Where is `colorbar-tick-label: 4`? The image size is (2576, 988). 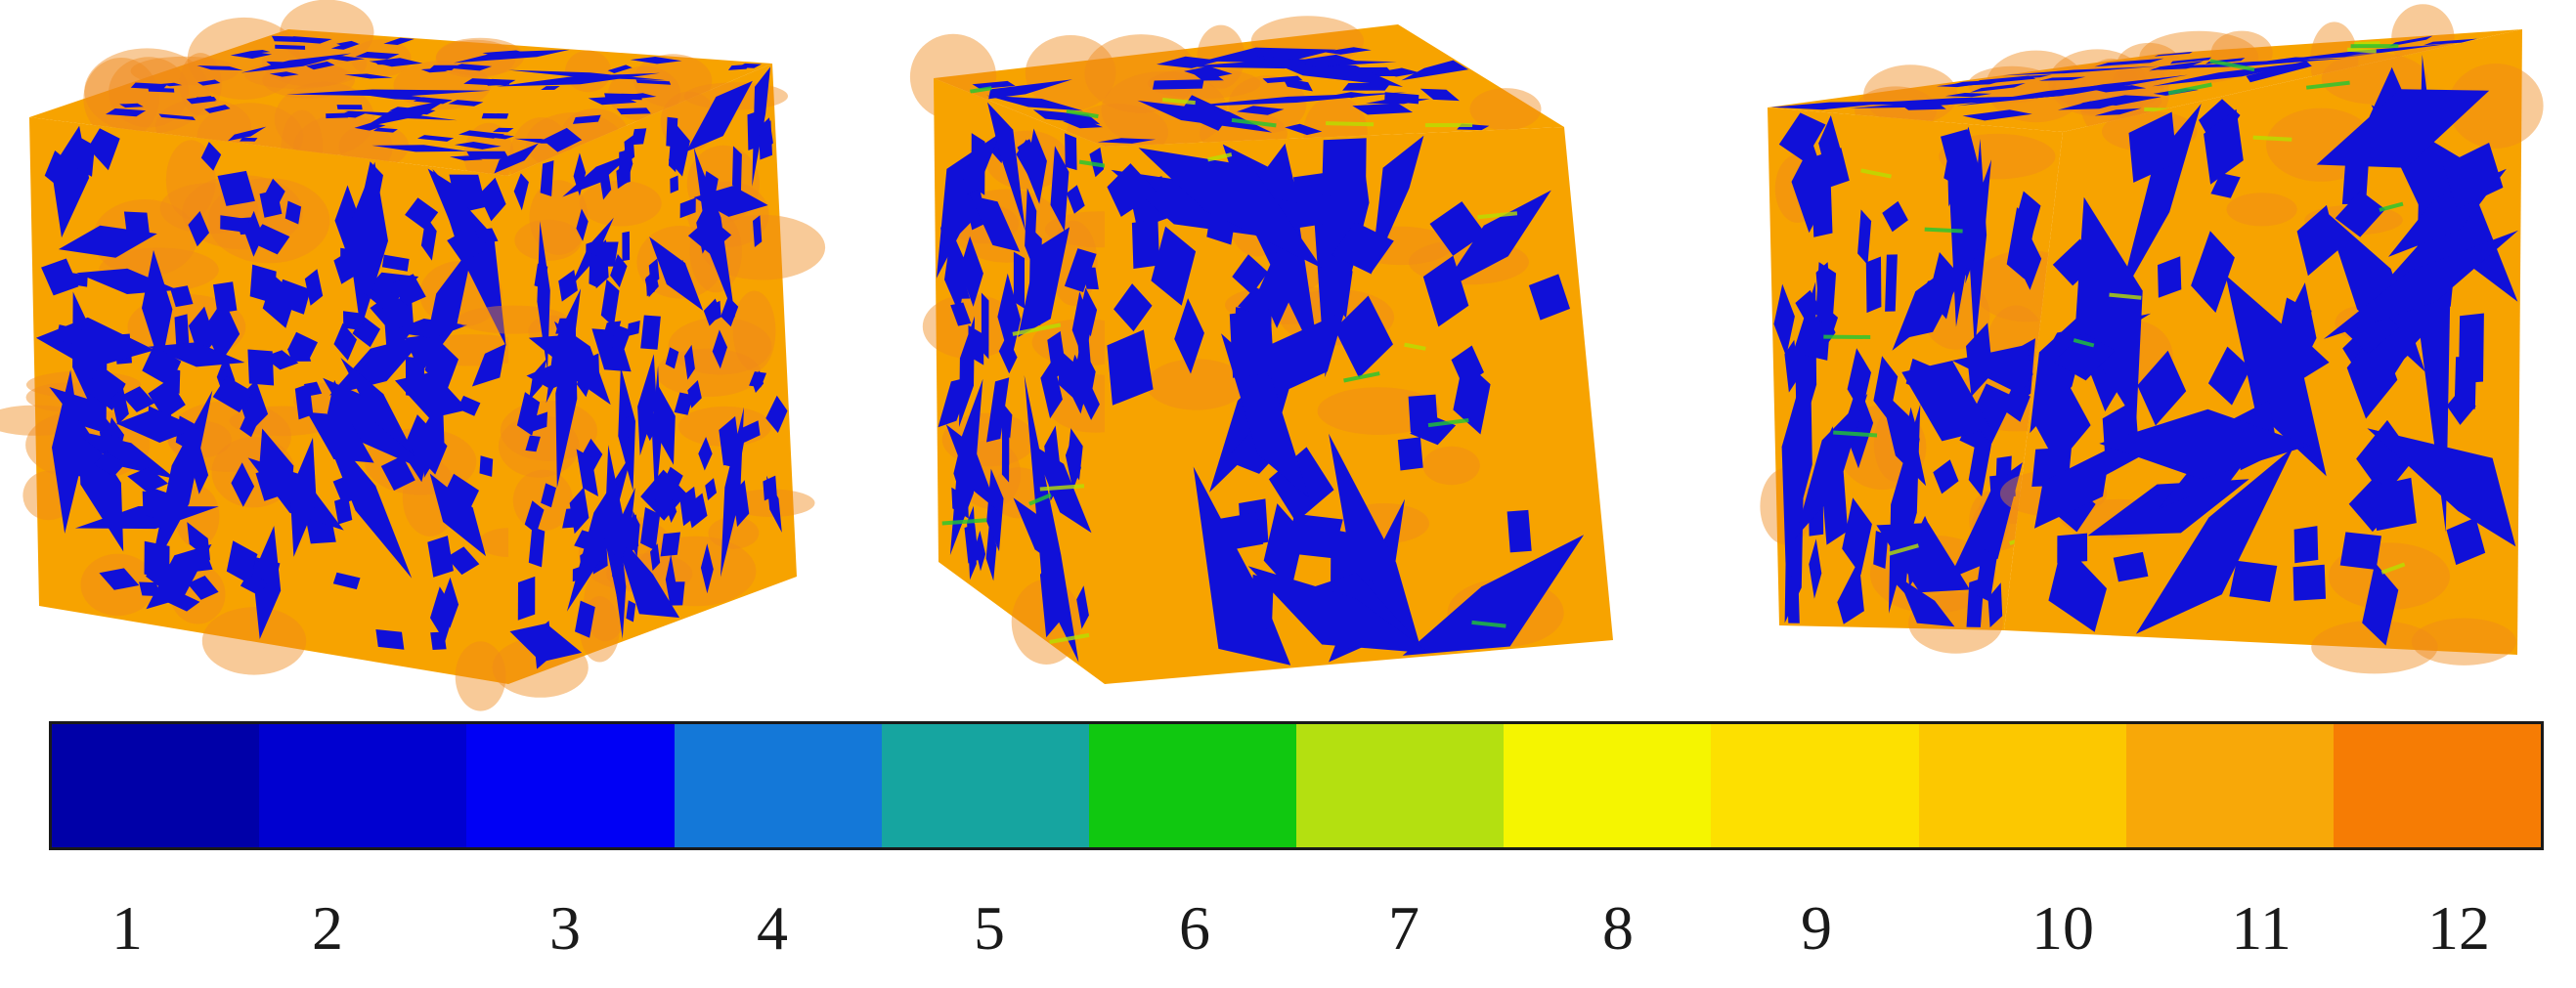
colorbar-tick-label: 4 is located at coordinates (773, 928).